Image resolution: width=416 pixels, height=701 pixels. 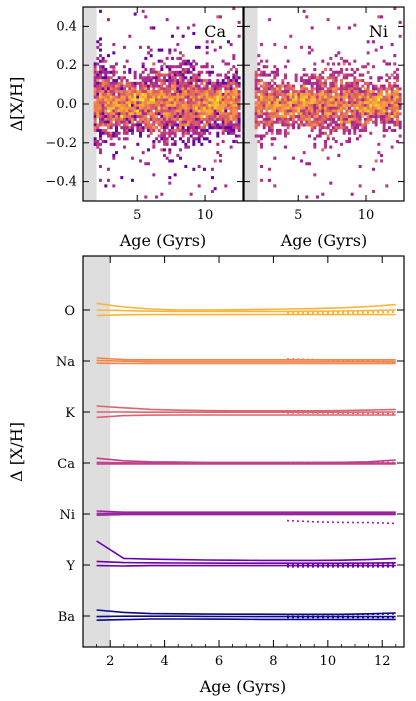 What do you see at coordinates (328, 661) in the screenshot?
I see `x-tick-label: 10` at bounding box center [328, 661].